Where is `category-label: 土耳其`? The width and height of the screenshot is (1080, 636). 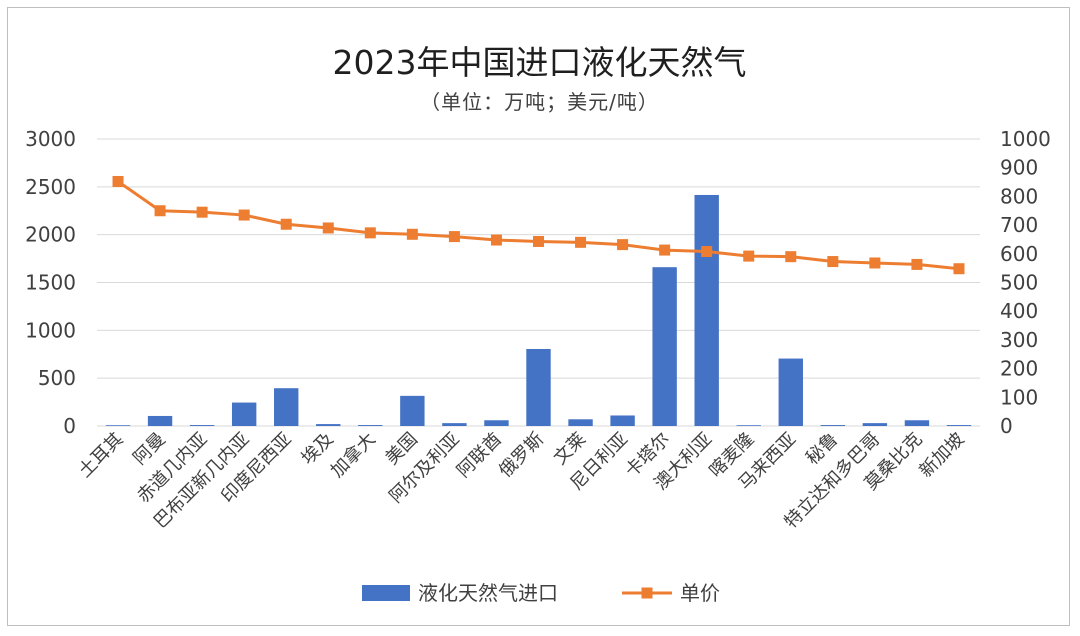
category-label: 土耳其 is located at coordinates (101, 455).